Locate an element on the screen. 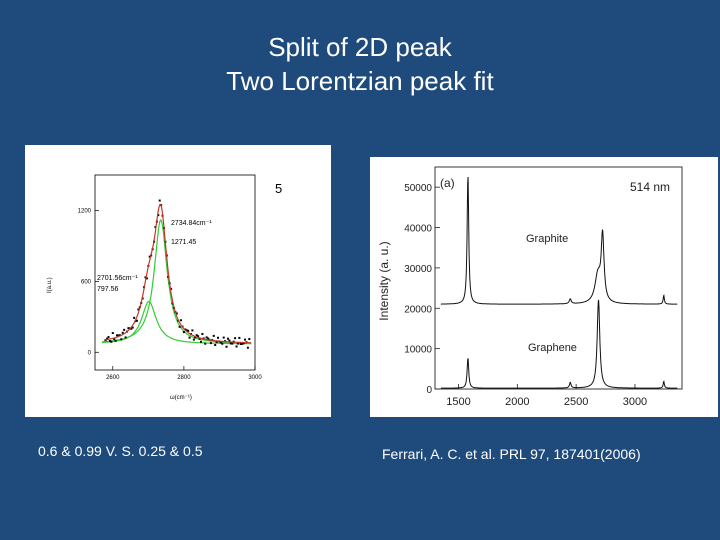 Image resolution: width=720 pixels, height=540 pixels. fit-component-peak1 is located at coordinates (177, 322).